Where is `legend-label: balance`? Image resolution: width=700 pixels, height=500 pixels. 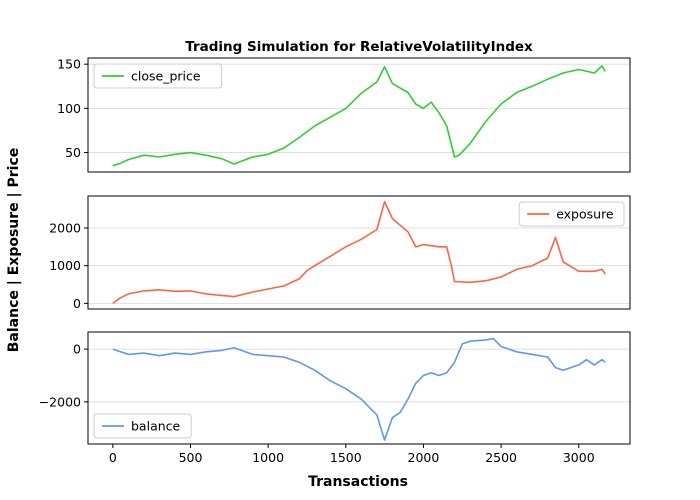 legend-label: balance is located at coordinates (156, 426).